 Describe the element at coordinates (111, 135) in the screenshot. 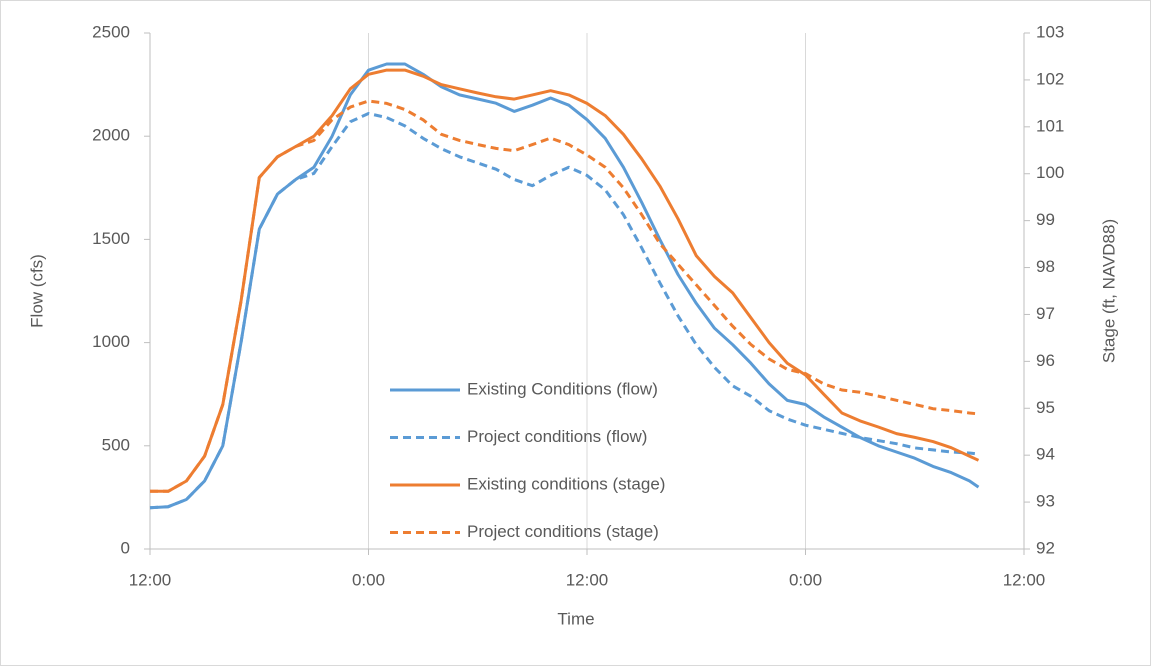

I see `y-tick-label: 2000` at that location.